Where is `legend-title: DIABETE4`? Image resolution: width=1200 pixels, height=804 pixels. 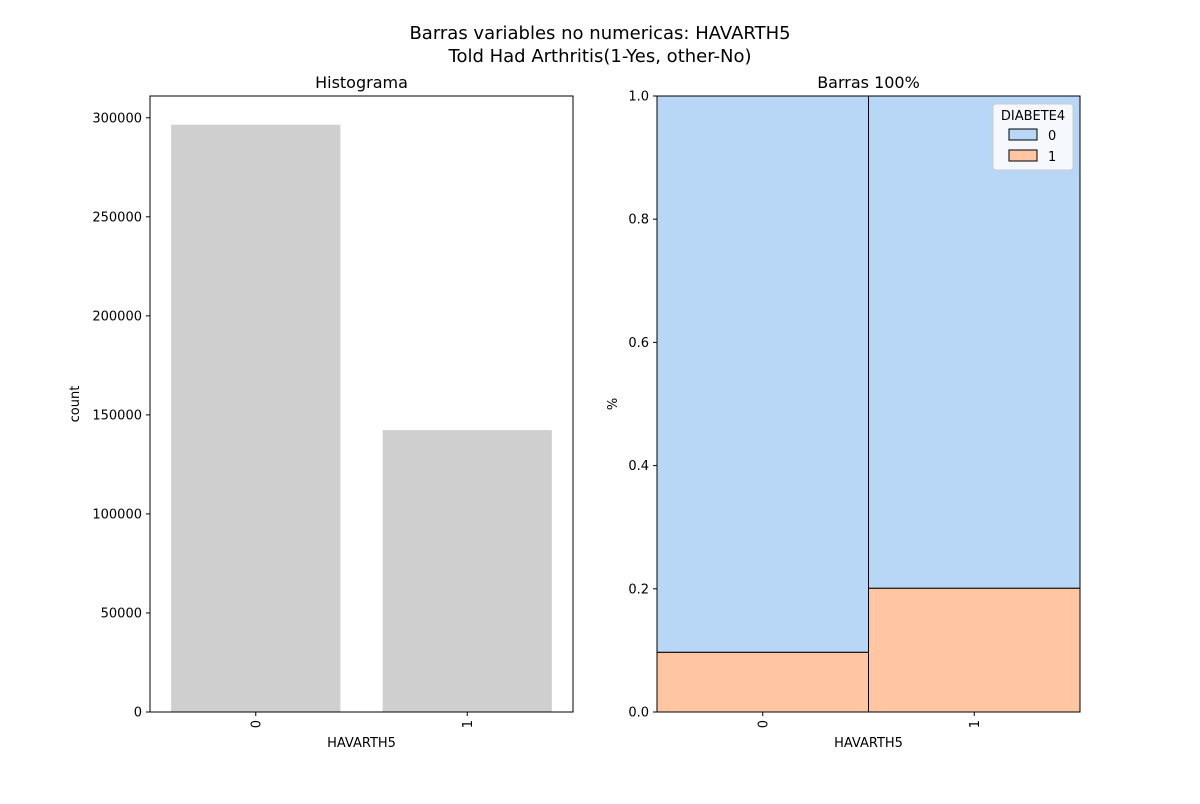 legend-title: DIABETE4 is located at coordinates (1033, 116).